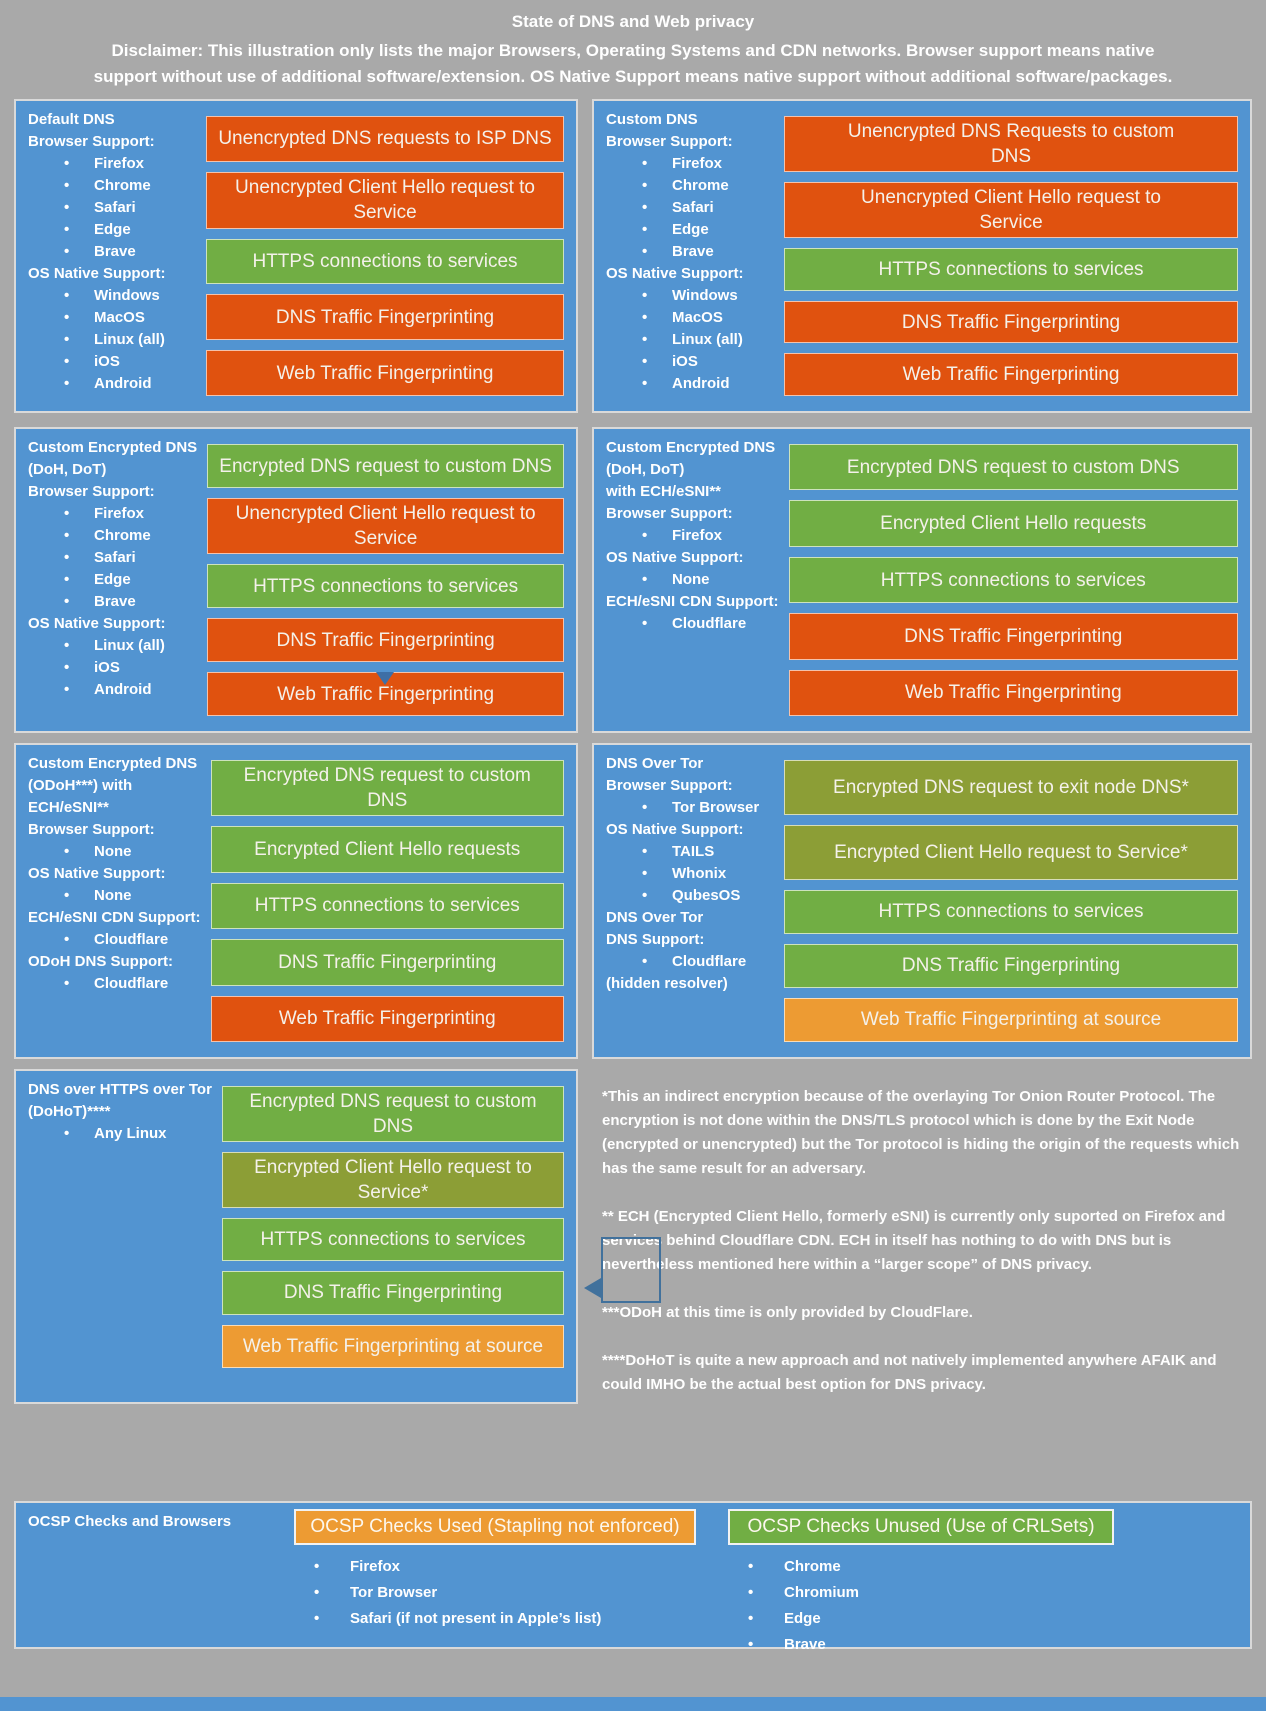  I want to click on info-line: DNS over HTTPS over Tor, so click(120, 1089).